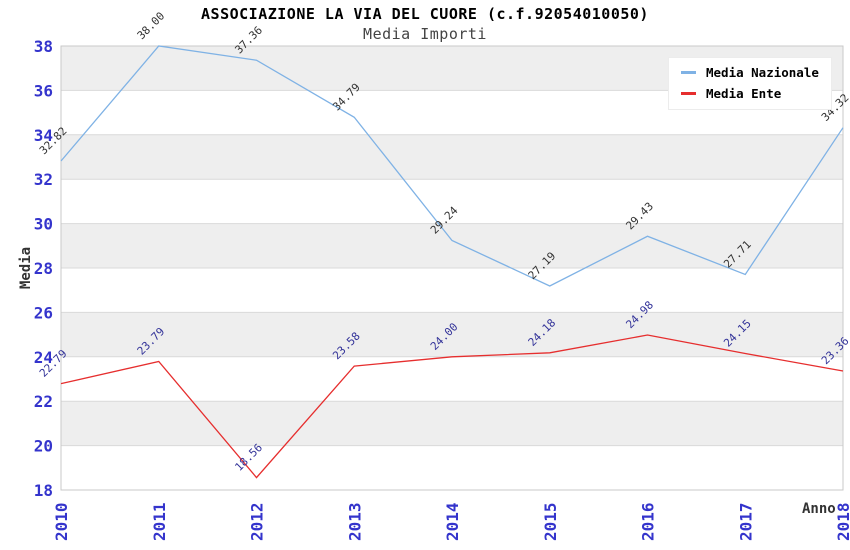 The width and height of the screenshot is (850, 550). I want to click on y-tick-label: 22, so click(43, 401).